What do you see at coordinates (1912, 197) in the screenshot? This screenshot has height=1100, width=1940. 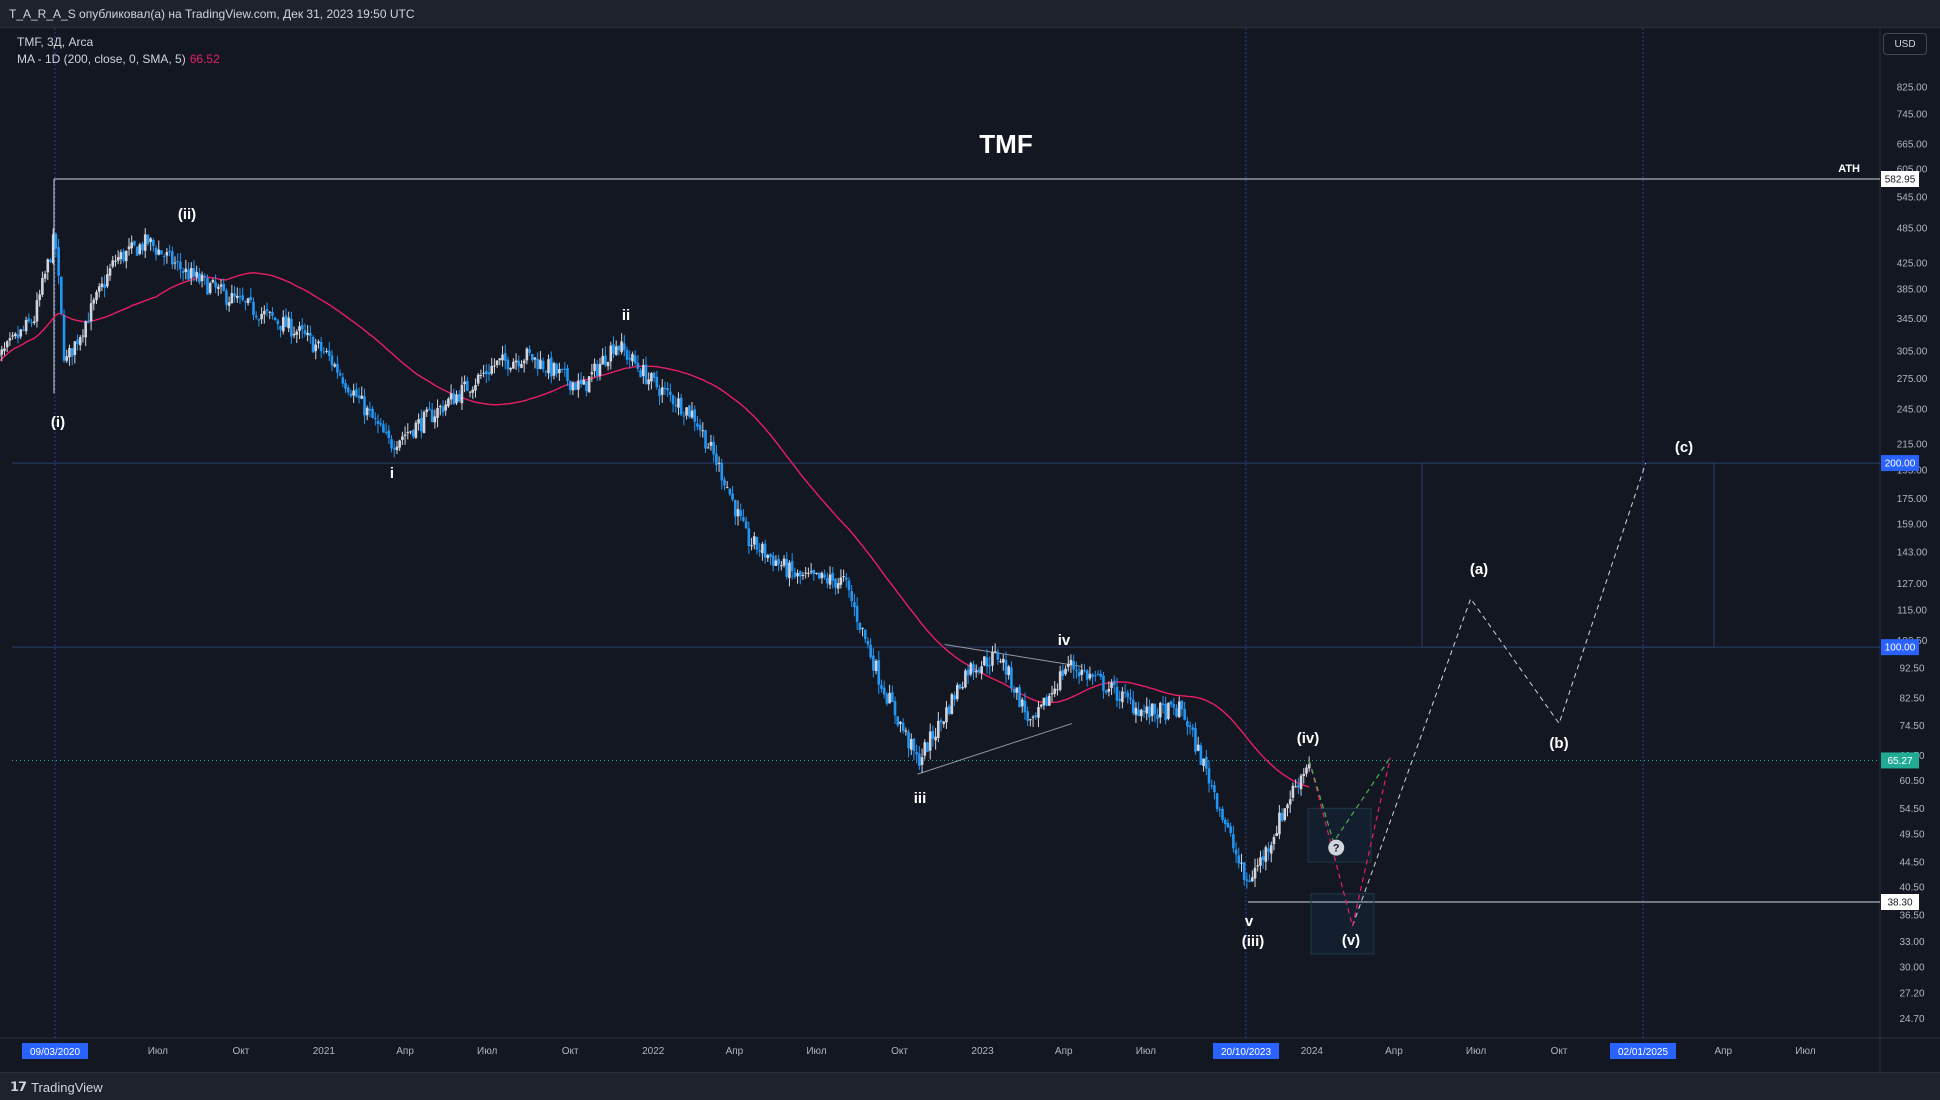 I see `y-tick-label: 545.00` at bounding box center [1912, 197].